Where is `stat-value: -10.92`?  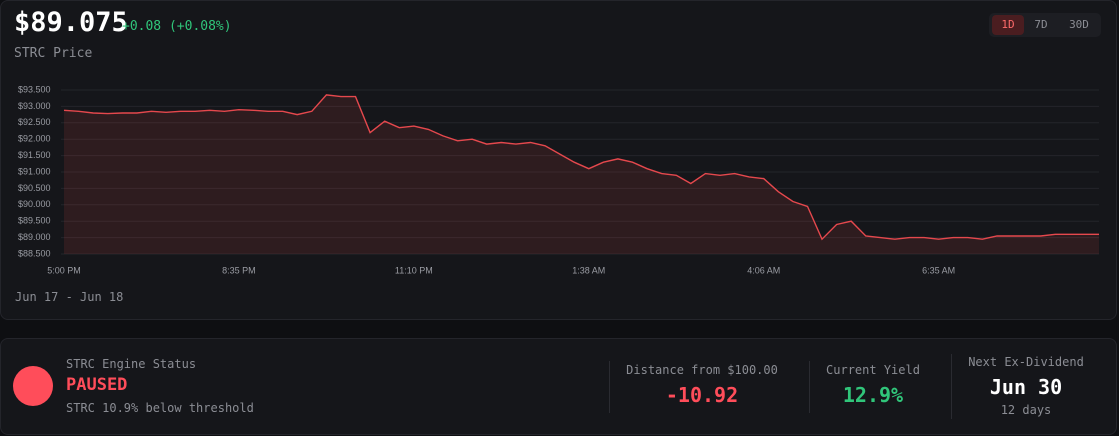
stat-value: -10.92 is located at coordinates (702, 395).